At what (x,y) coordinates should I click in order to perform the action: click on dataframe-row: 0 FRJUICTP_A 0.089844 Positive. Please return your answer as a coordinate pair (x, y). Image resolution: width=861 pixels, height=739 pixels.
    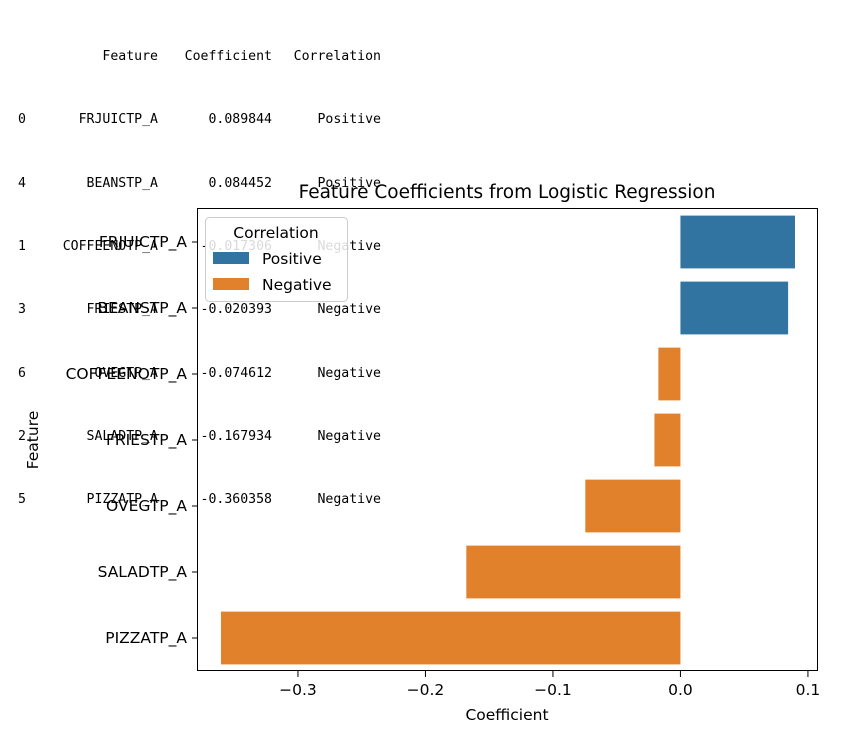
    Looking at the image, I should click on (199, 119).